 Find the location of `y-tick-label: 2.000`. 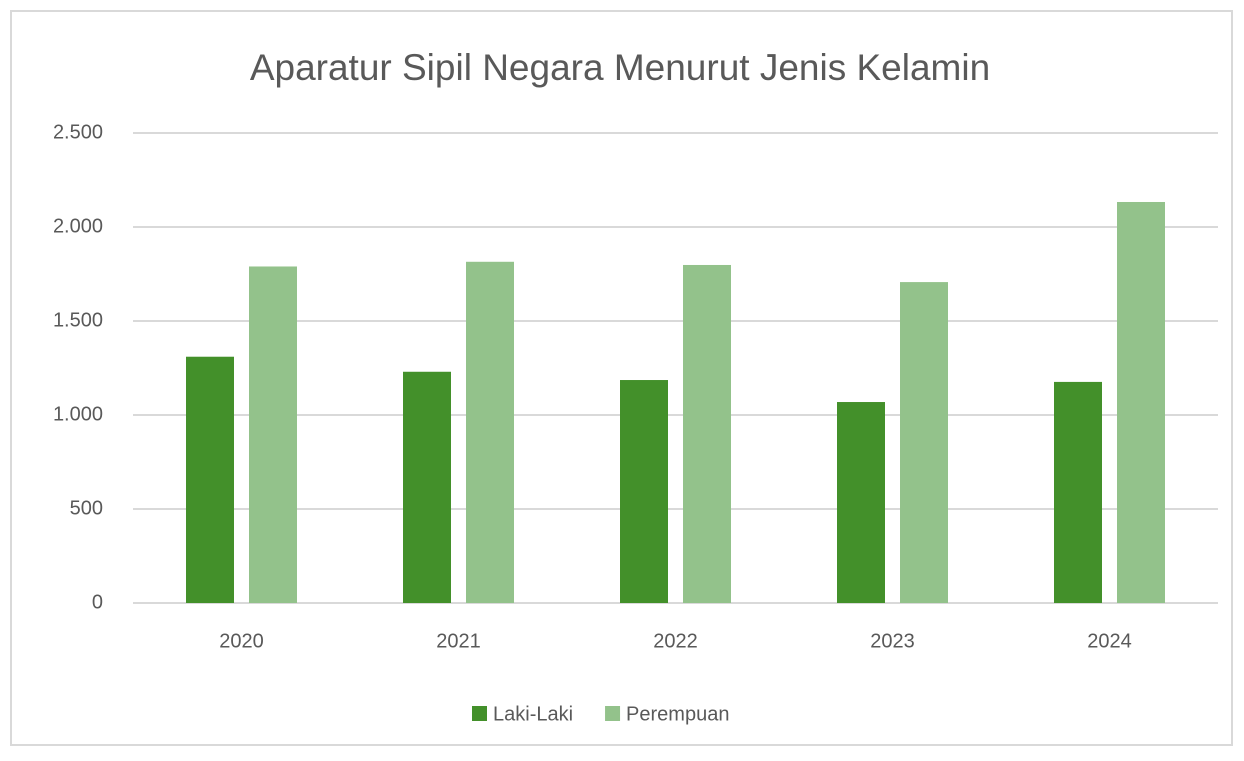

y-tick-label: 2.000 is located at coordinates (78, 226).